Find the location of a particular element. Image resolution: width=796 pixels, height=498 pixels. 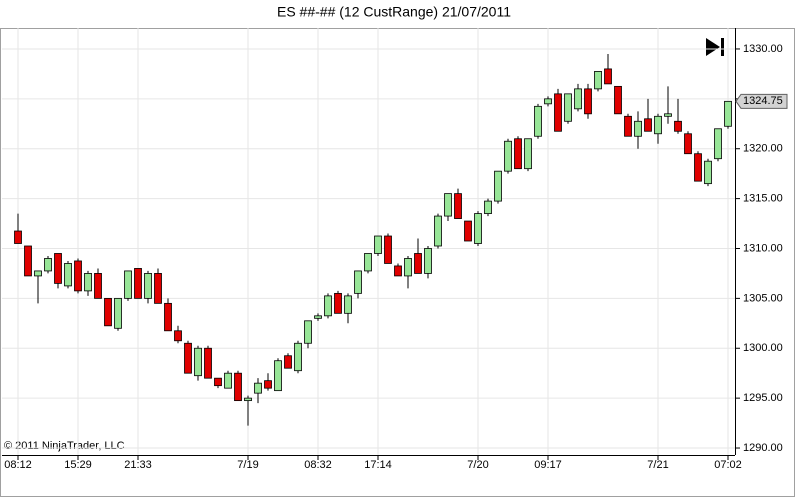

last-price-label: 1324.75 is located at coordinates (763, 101).